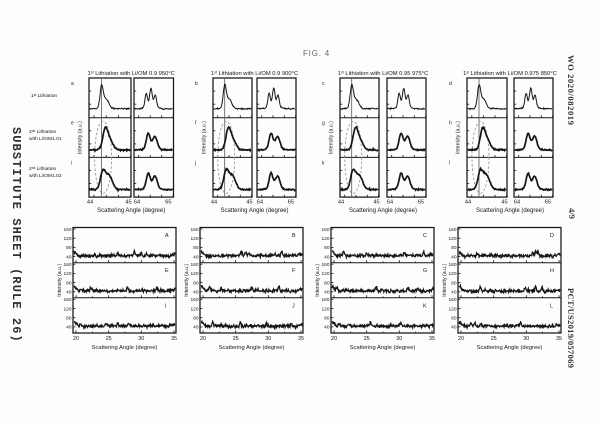 This screenshot has height=430, width=600. What do you see at coordinates (45, 176) in the screenshot?
I see `svg-text: with Li/OM1.02` at bounding box center [45, 176].